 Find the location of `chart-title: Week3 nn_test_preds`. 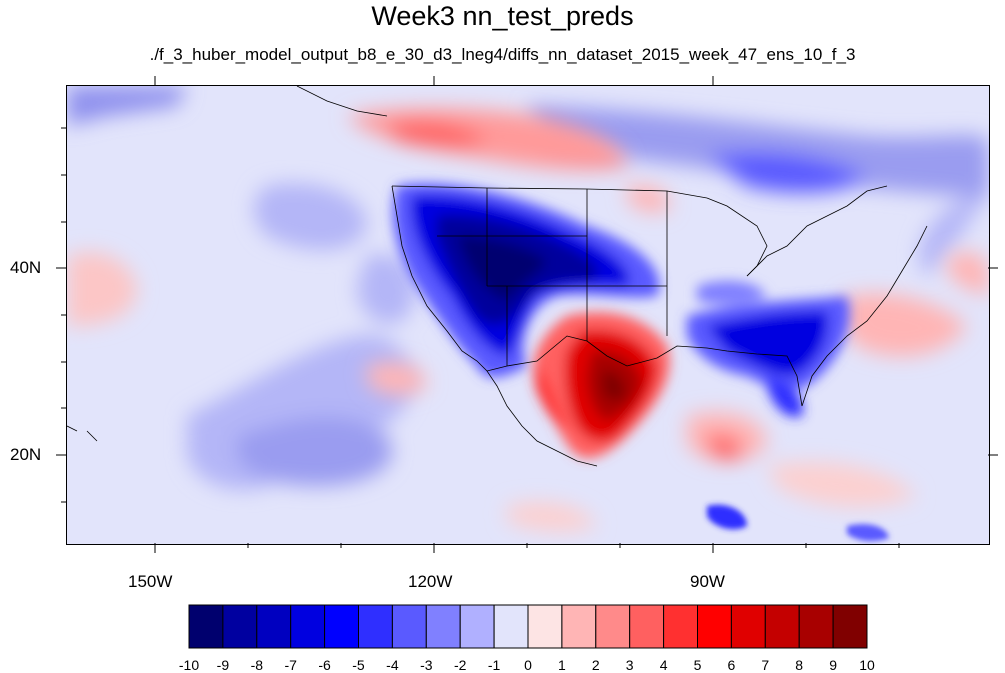

chart-title: Week3 nn_test_preds is located at coordinates (502, 16).